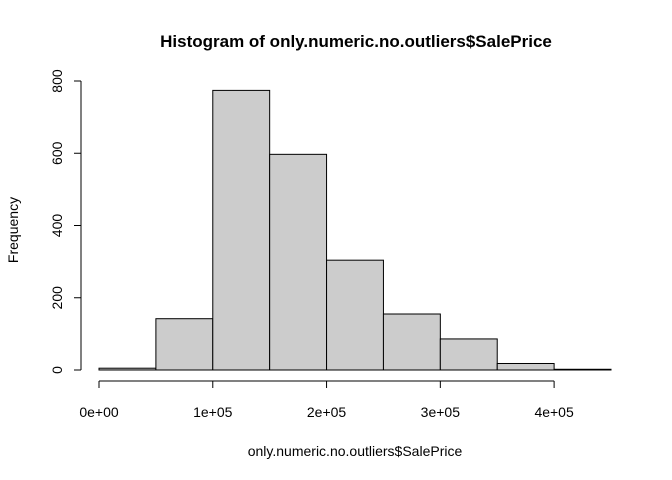 This screenshot has width=672, height=480. Describe the element at coordinates (13, 230) in the screenshot. I see `y-axis-label: Frequency` at that location.